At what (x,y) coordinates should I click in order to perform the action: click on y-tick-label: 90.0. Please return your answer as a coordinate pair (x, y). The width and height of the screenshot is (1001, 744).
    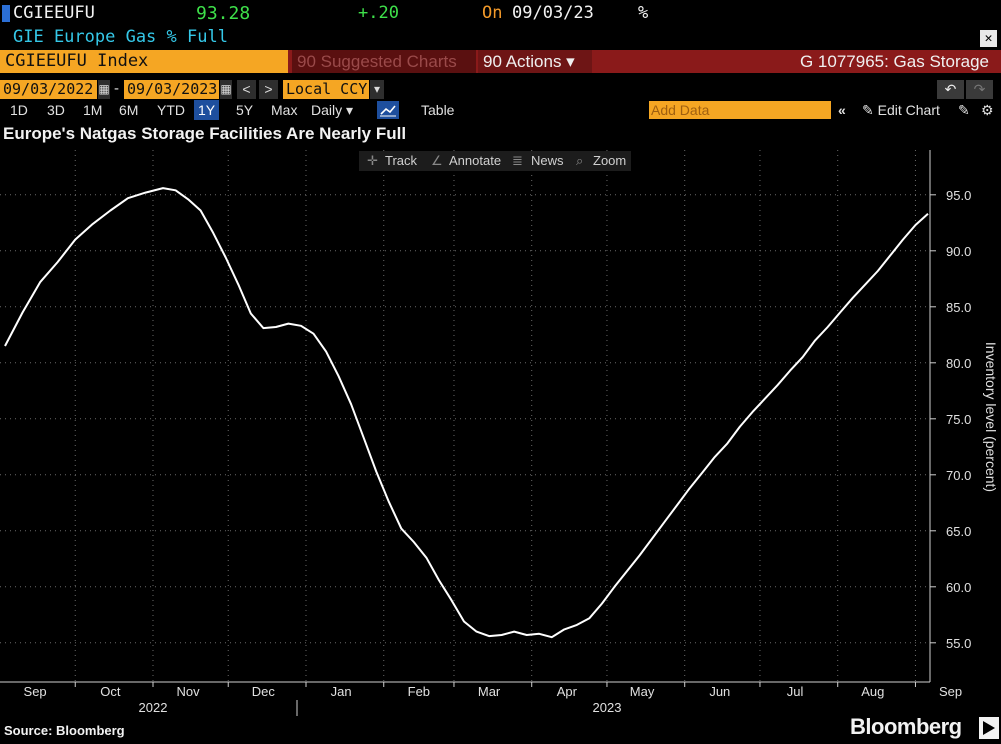
    Looking at the image, I should click on (958, 251).